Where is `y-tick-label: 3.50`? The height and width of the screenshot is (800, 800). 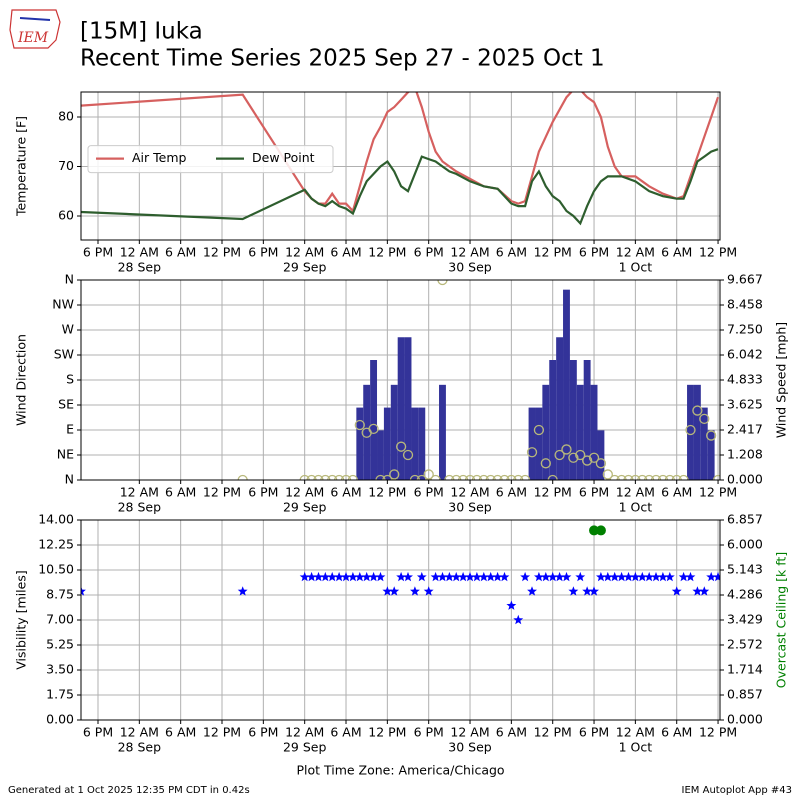
y-tick-label: 3.50 is located at coordinates (60, 669).